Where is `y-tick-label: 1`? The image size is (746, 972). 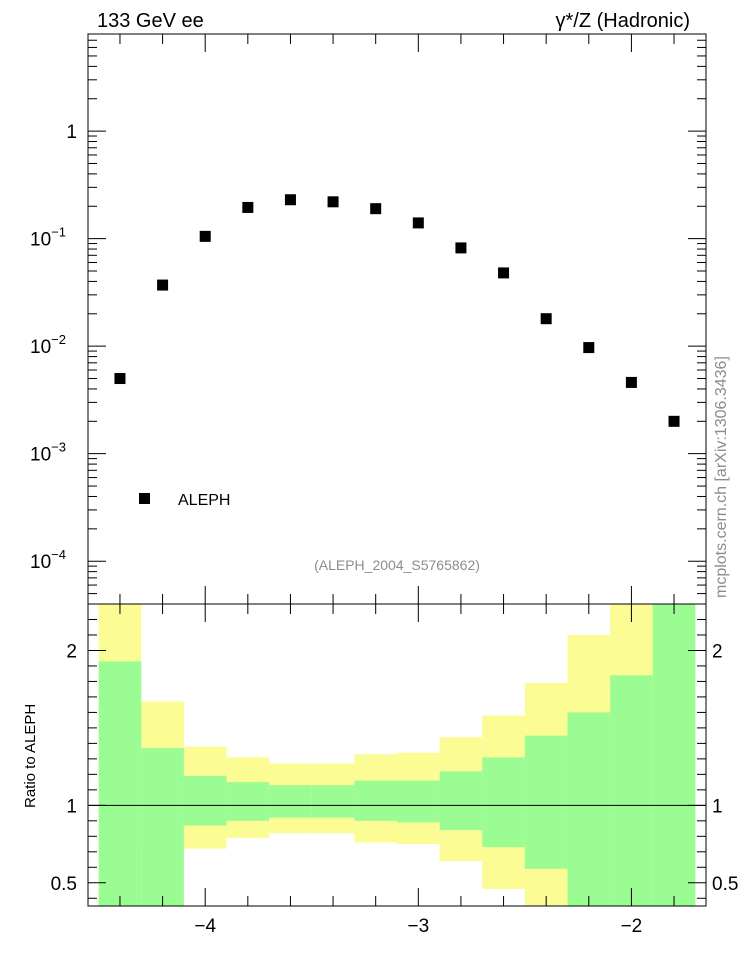 y-tick-label: 1 is located at coordinates (71, 132).